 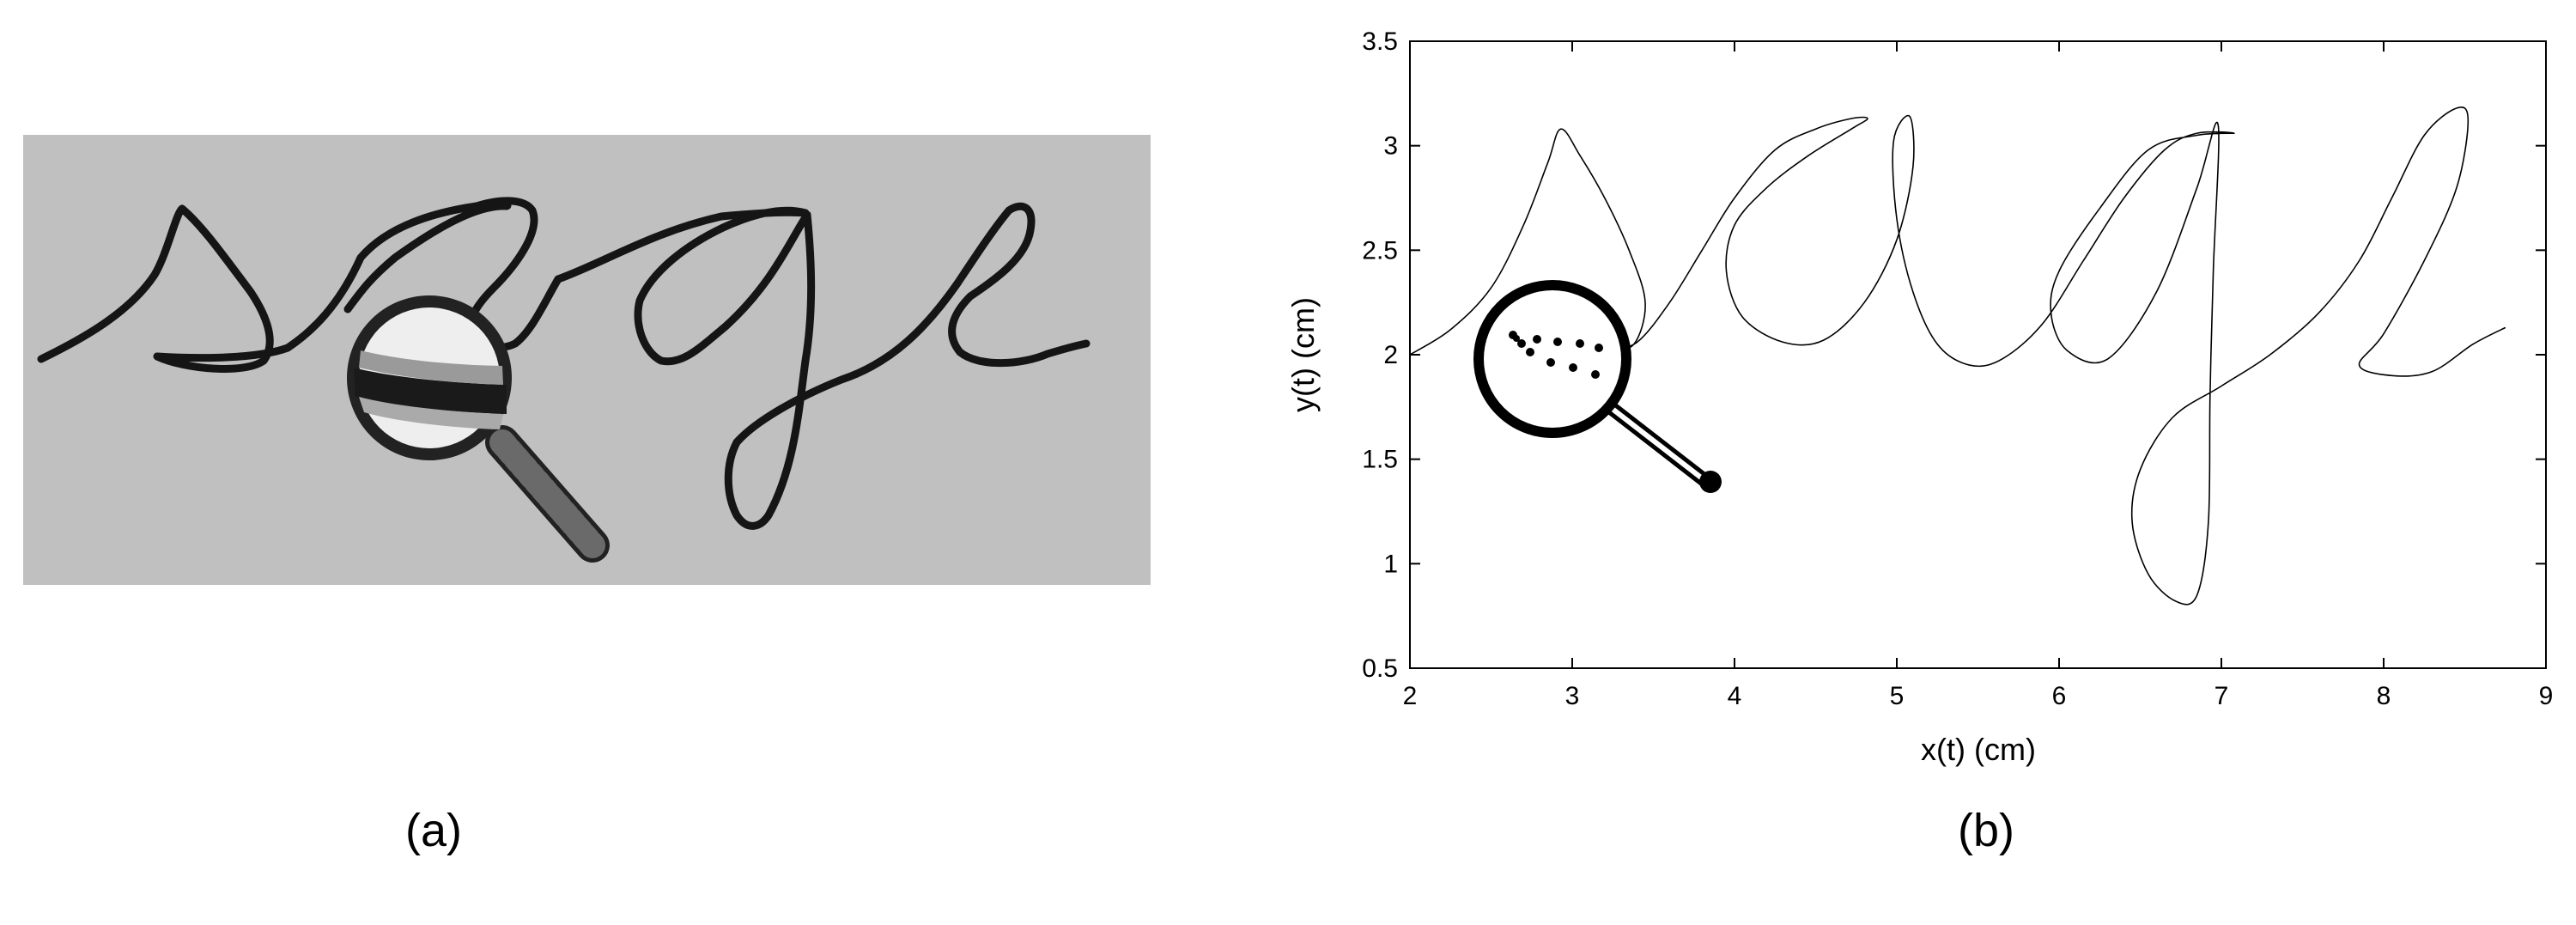 What do you see at coordinates (2384, 696) in the screenshot?
I see `x-tick-label: 8` at bounding box center [2384, 696].